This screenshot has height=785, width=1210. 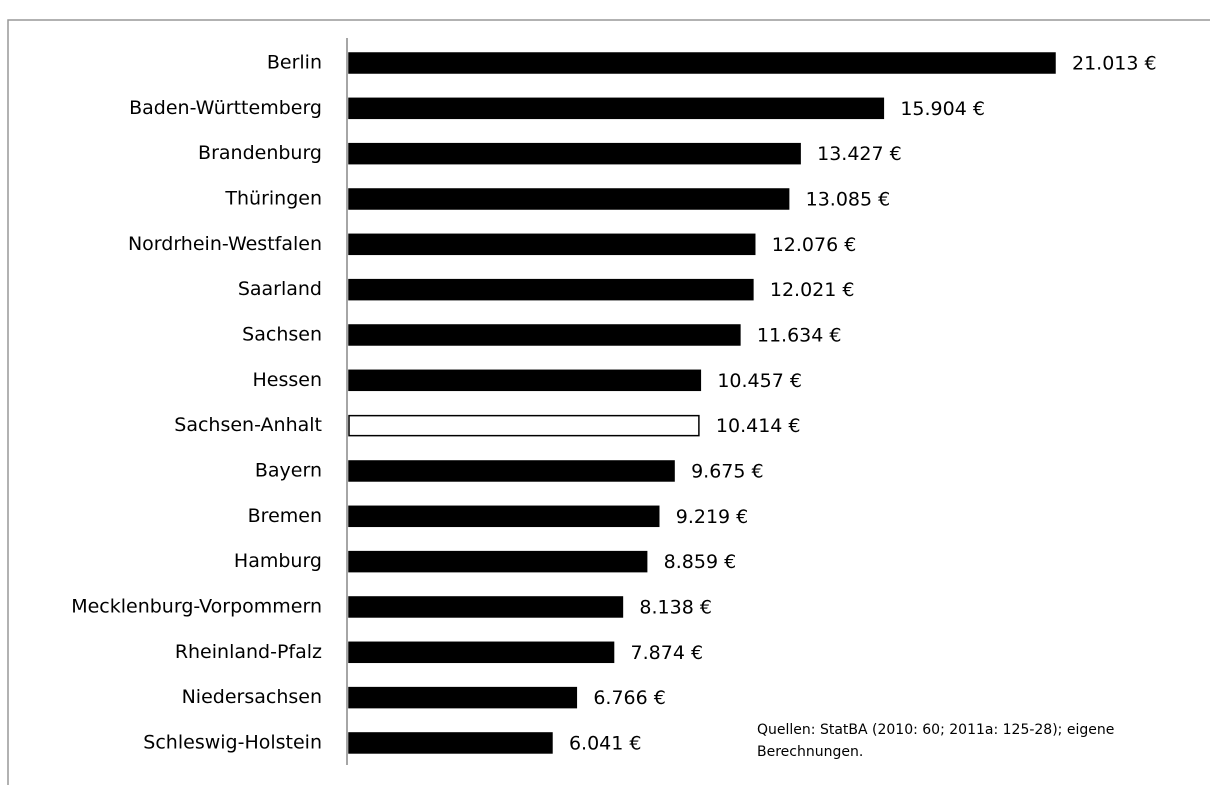 What do you see at coordinates (196, 606) in the screenshot?
I see `category-label: Mecklenburg-Vorpommern` at bounding box center [196, 606].